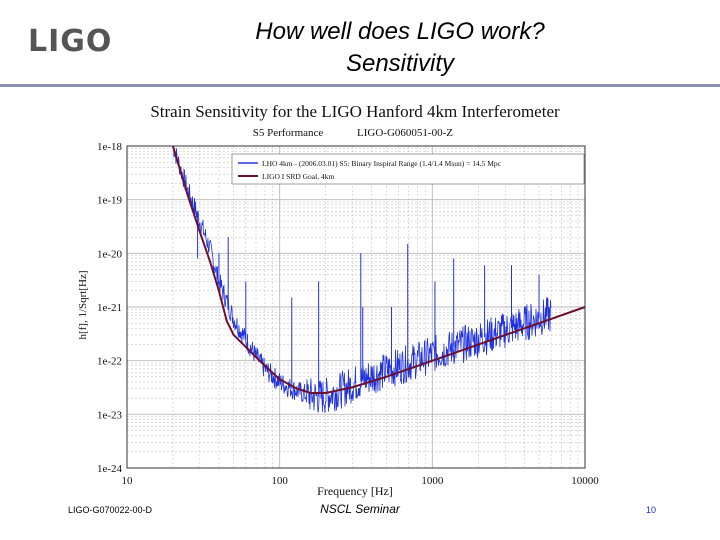 The width and height of the screenshot is (720, 540). What do you see at coordinates (432, 481) in the screenshot?
I see `x-tick-label: 1000` at bounding box center [432, 481].